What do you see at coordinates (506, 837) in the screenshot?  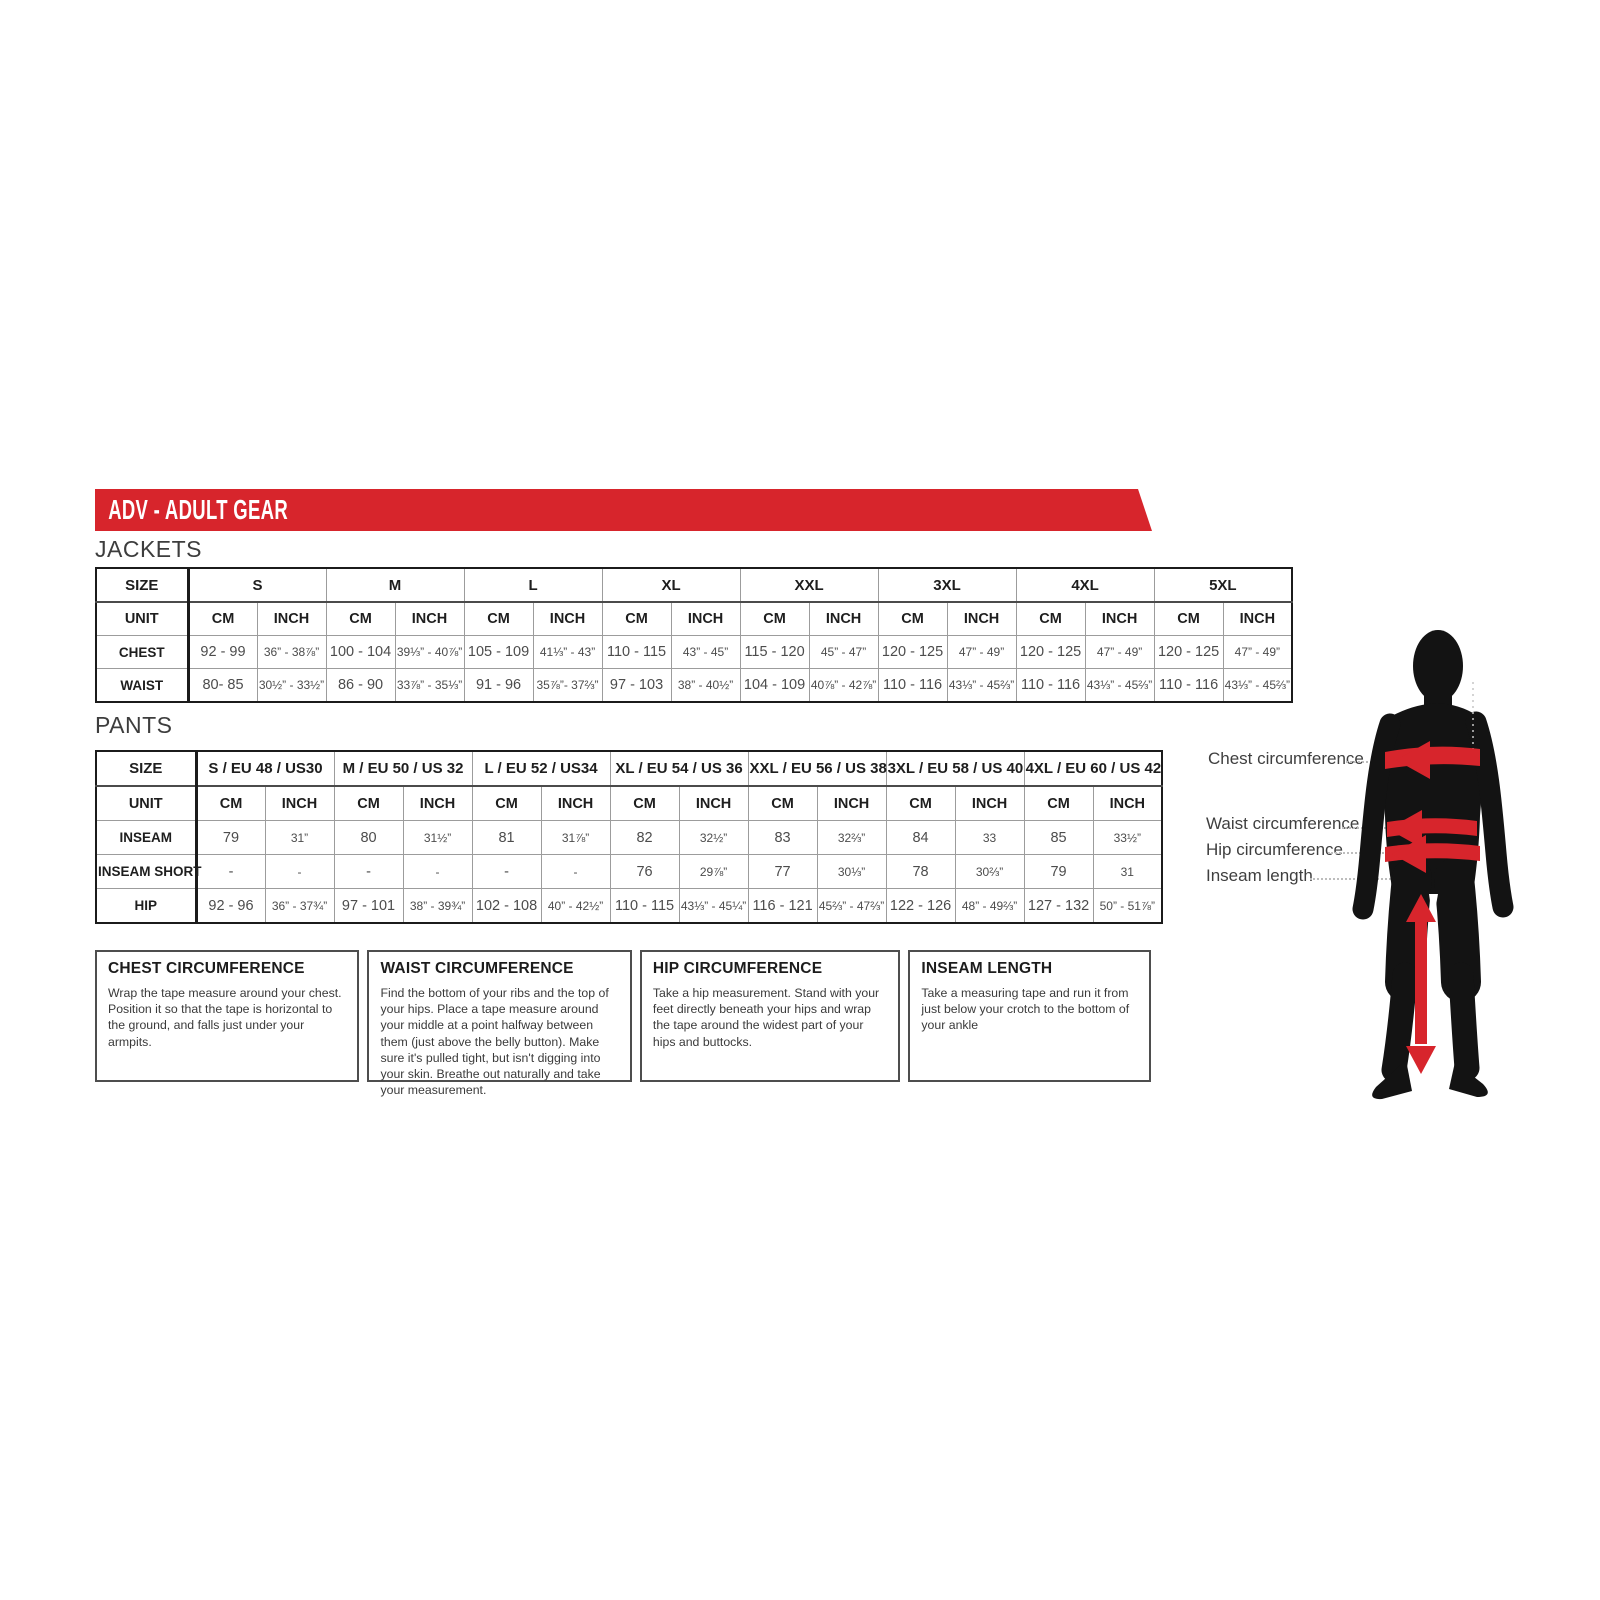 I see `value-cm: 81` at bounding box center [506, 837].